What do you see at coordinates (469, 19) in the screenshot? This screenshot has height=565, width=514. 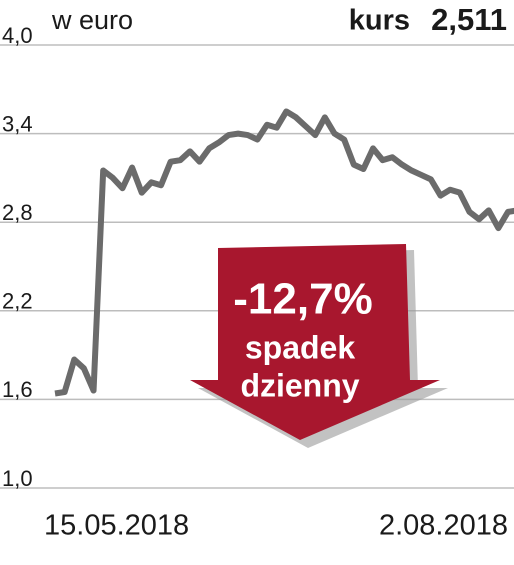 I see `header-value: 2,511` at bounding box center [469, 19].